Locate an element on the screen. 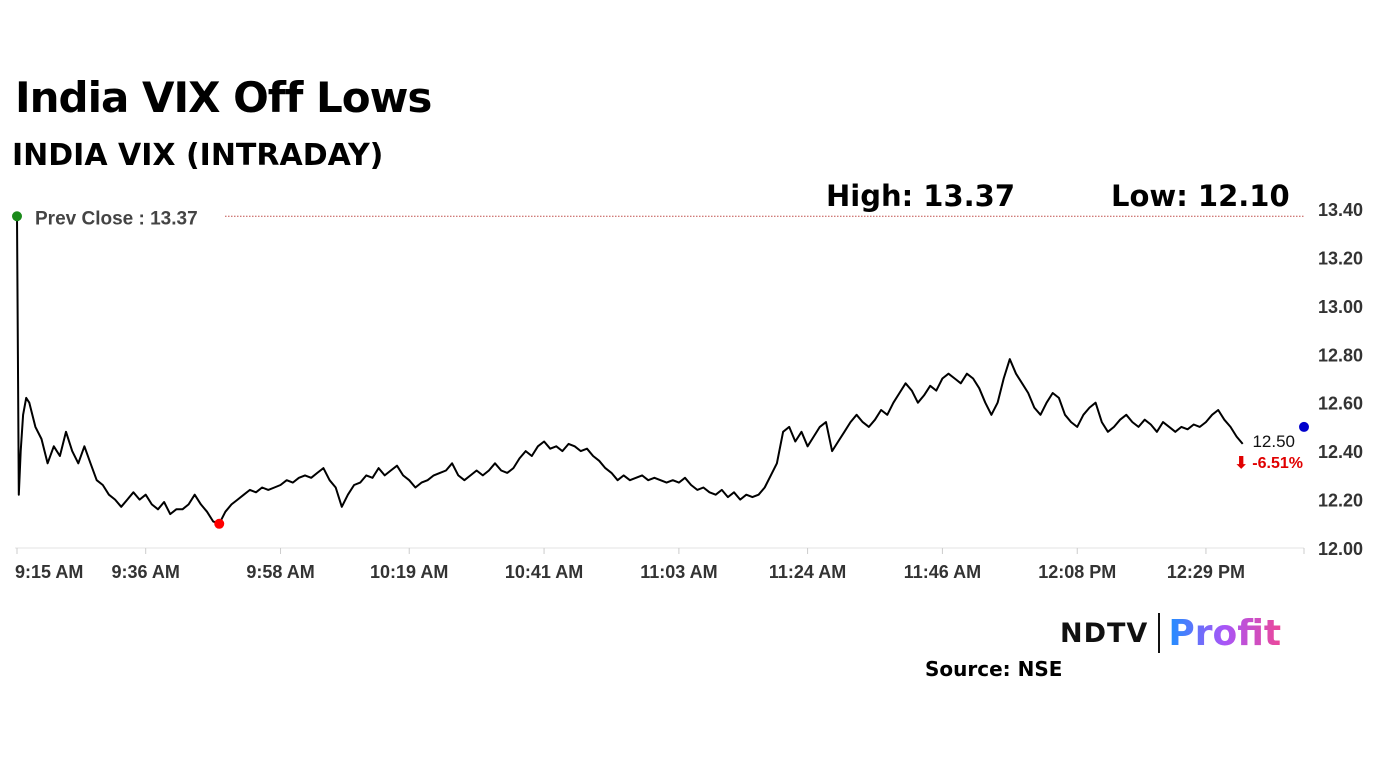 The height and width of the screenshot is (777, 1382). x-tick-label: 12:29 PM is located at coordinates (1206, 572).